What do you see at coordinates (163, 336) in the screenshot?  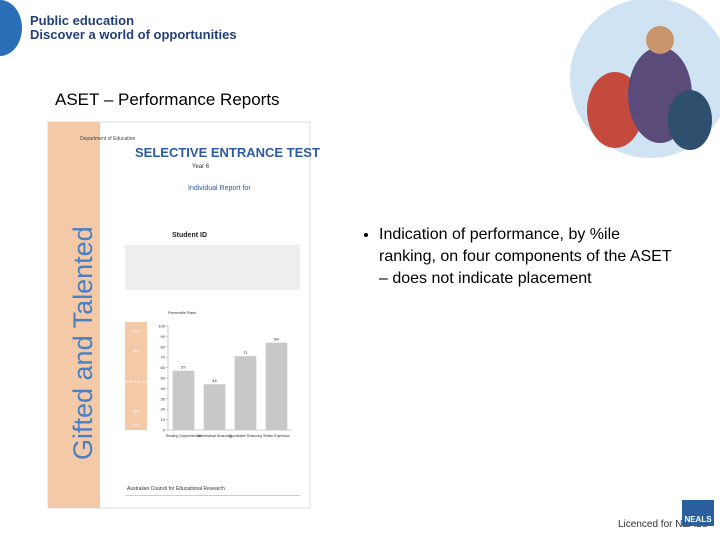 I see `y-tick-label: 90` at bounding box center [163, 336].